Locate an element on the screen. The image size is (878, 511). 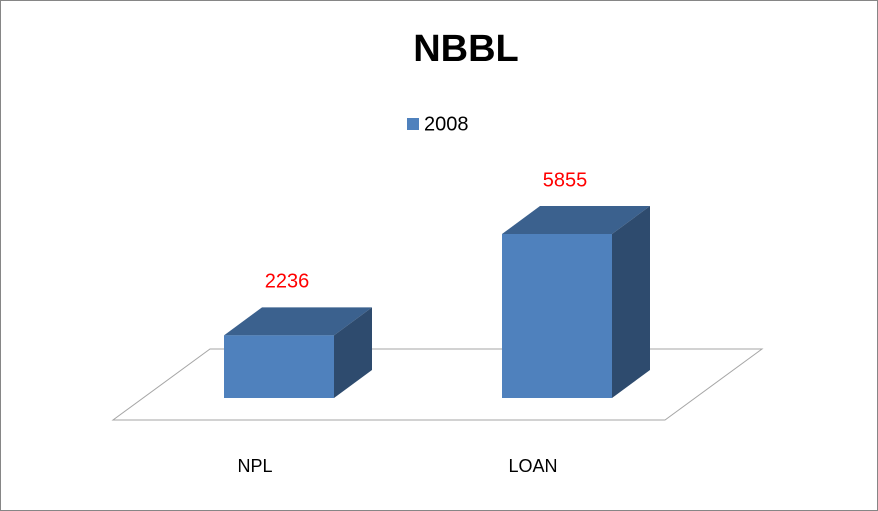
chart-title: NBBL is located at coordinates (466, 49).